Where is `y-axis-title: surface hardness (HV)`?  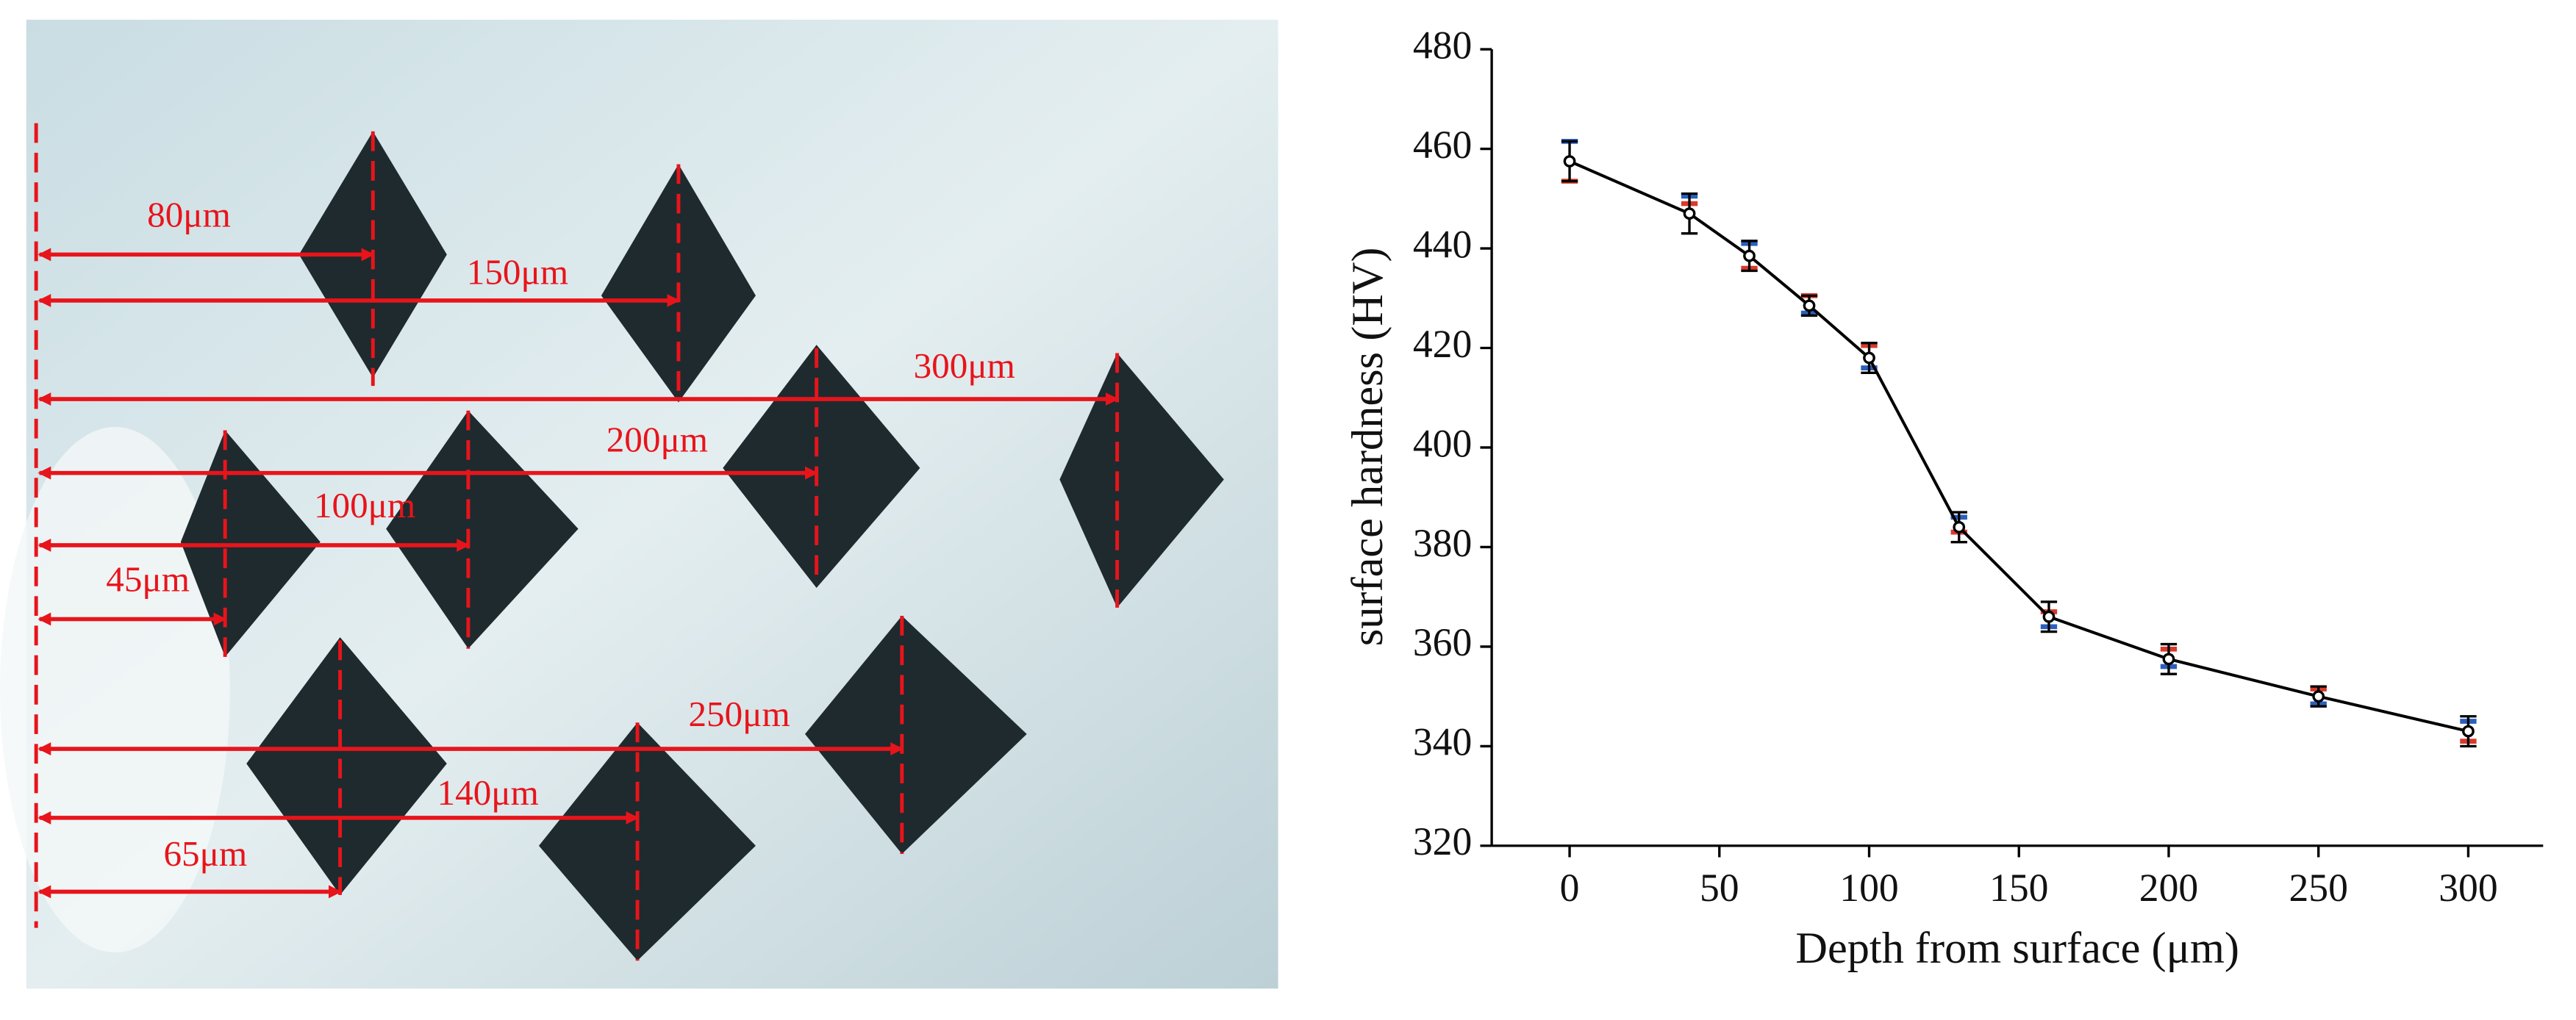
y-axis-title: surface hardness (HV) is located at coordinates (1367, 447).